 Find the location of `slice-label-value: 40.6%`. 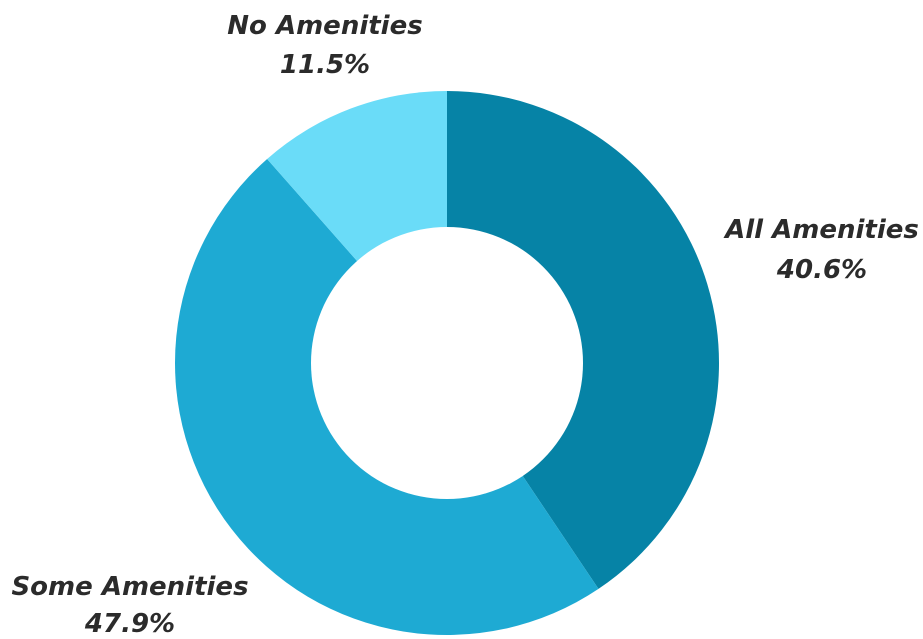

slice-label-value: 40.6% is located at coordinates (821, 270).